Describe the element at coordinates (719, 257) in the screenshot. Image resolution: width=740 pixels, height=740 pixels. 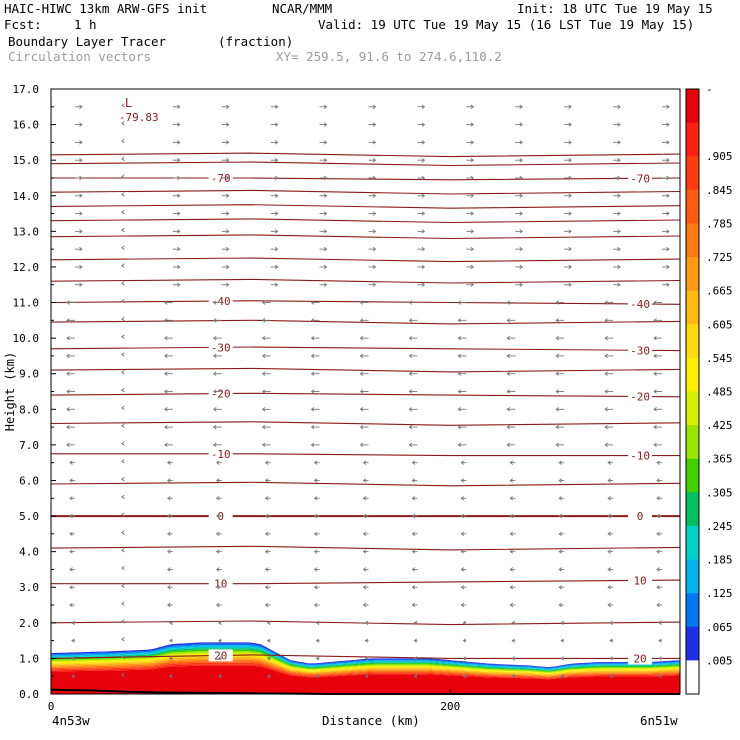
I see `colorbar-label: .725` at that location.